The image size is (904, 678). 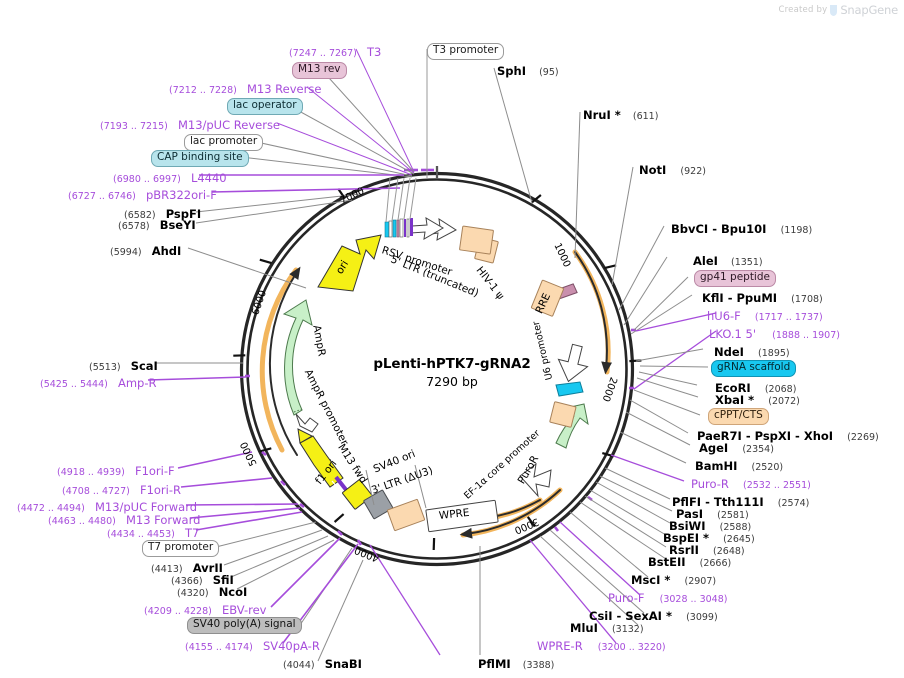 I want to click on label-ecori-enzyme: EcoRI (2068), so click(x=756, y=388).